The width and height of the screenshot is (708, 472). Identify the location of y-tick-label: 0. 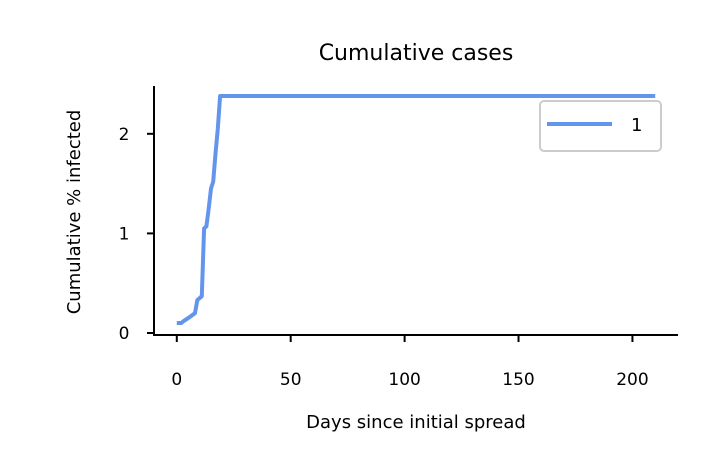
(124, 334).